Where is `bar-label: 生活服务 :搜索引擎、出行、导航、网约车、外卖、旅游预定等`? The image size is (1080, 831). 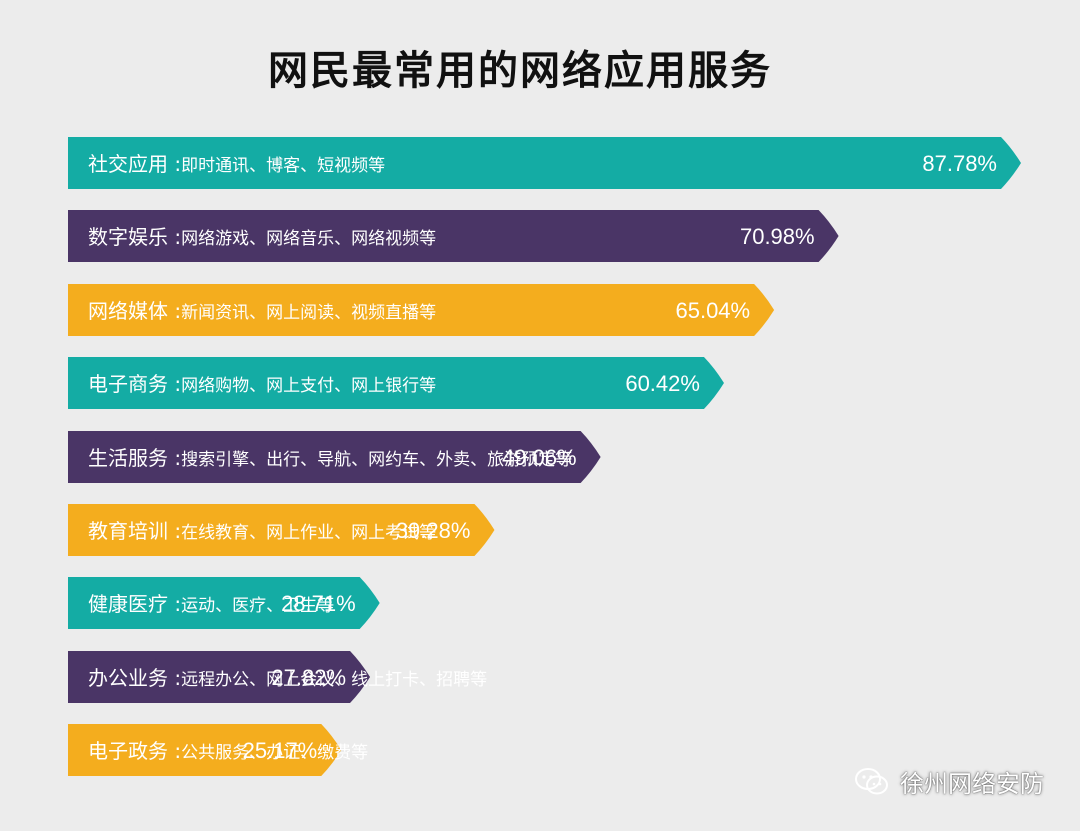 bar-label: 生活服务 :搜索引擎、出行、导航、网约车、外卖、旅游预定等 is located at coordinates (330, 457).